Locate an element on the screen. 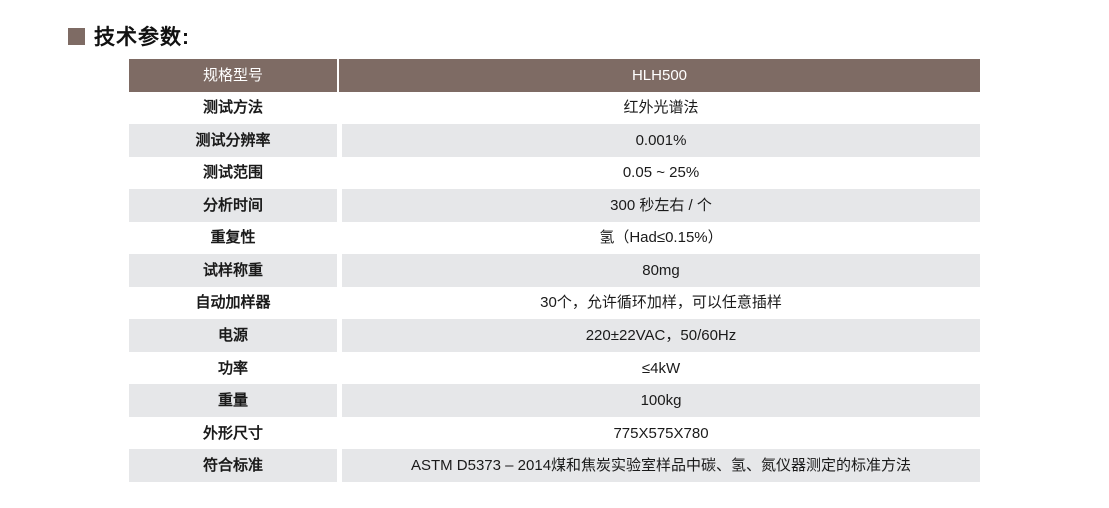 This screenshot has height=508, width=1109. spec-value: 775X575X780 is located at coordinates (661, 433).